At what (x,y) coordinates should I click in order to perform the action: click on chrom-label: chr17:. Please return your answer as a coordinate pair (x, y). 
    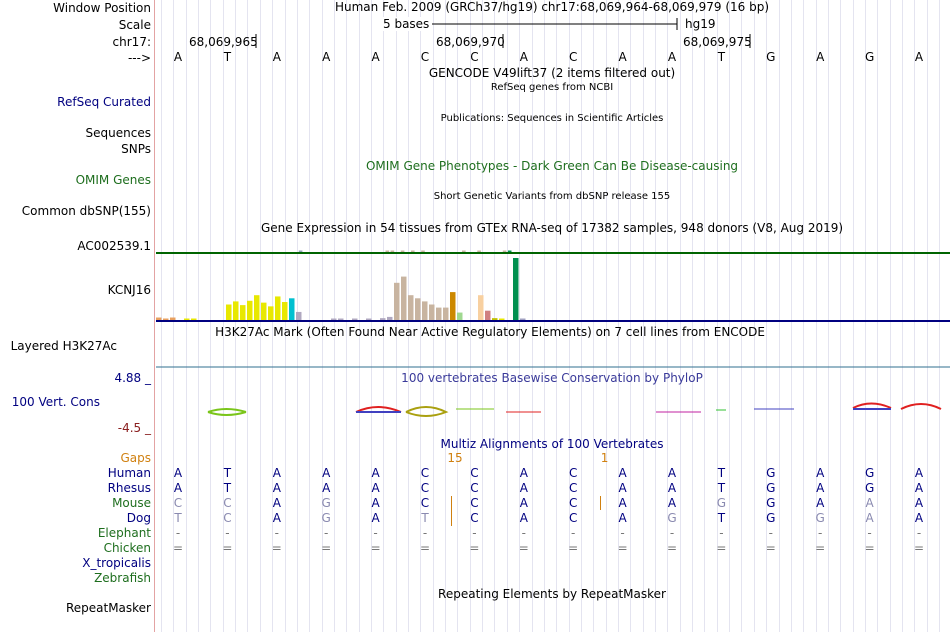
    Looking at the image, I should click on (131, 42).